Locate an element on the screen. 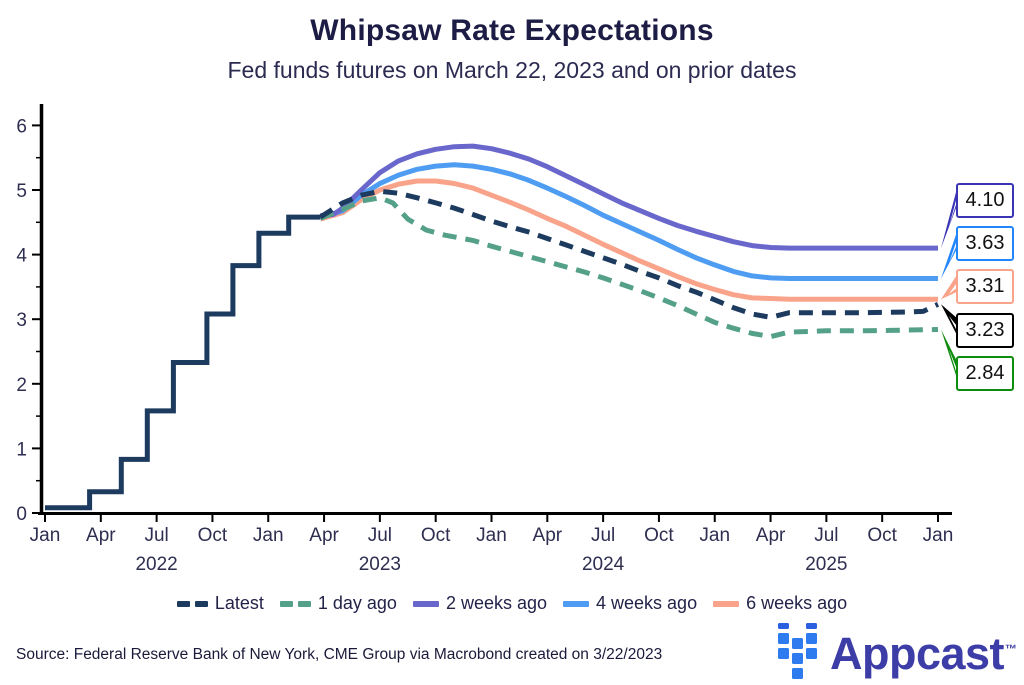  series-line-4-weeks-ago is located at coordinates (628, 221).